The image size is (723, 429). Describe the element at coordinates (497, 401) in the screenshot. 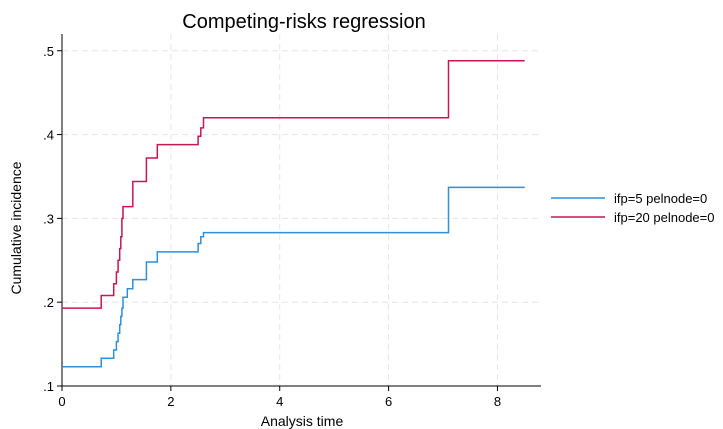

I see `x-tick-label: 8` at that location.